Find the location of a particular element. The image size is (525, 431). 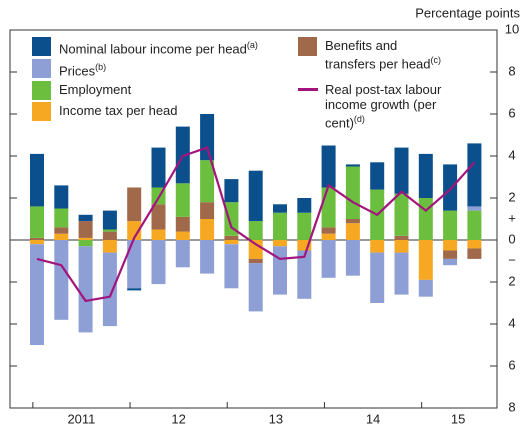

y-tick-label: 0 is located at coordinates (511, 238).